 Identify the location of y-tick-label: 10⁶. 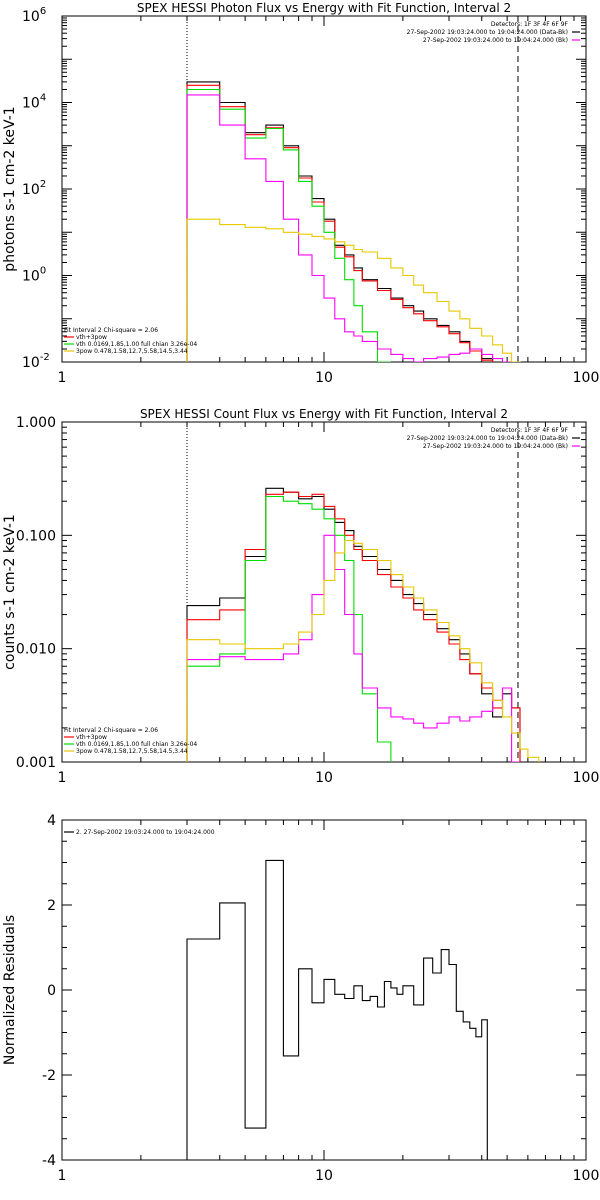
(34, 15).